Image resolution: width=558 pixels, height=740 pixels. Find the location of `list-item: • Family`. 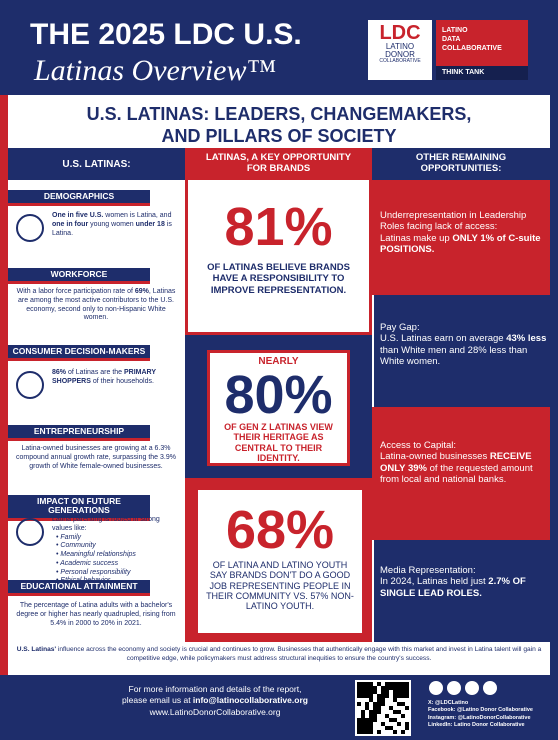

list-item: • Family is located at coordinates (69, 537).